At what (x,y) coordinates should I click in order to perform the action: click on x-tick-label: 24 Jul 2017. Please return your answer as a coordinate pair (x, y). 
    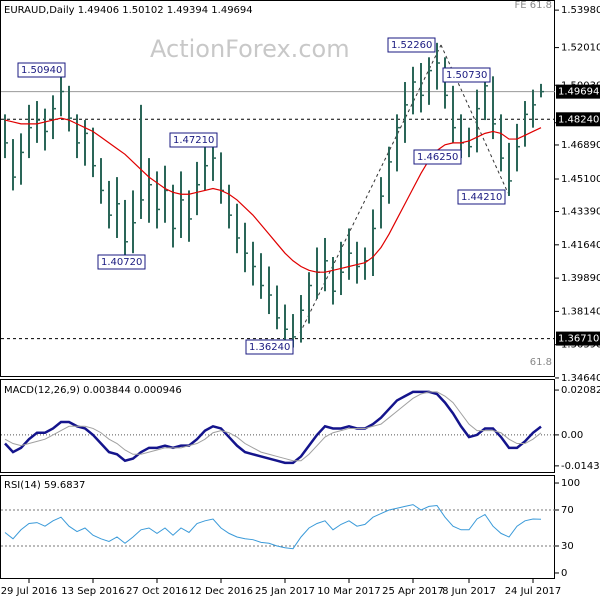
    Looking at the image, I should click on (533, 591).